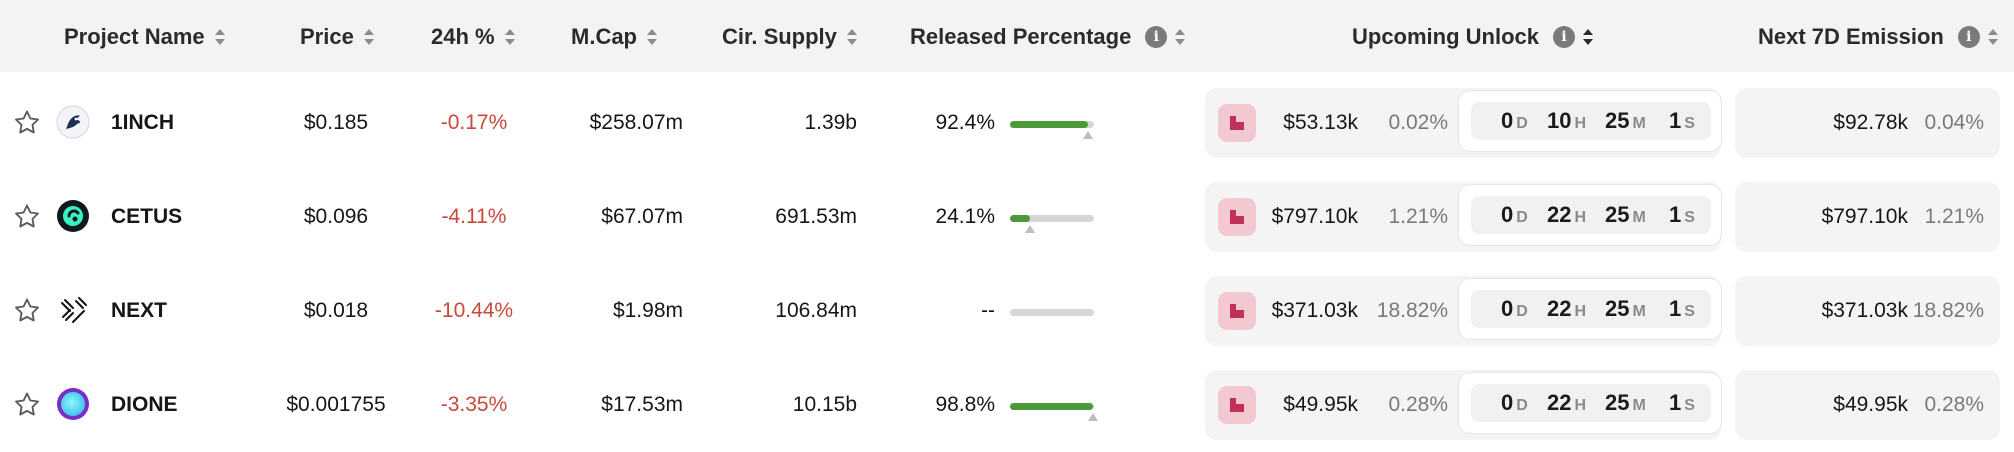 This screenshot has width=2014, height=452. I want to click on unlock-countdown: 0 D 10 H 25 M 1 S, so click(1590, 121).